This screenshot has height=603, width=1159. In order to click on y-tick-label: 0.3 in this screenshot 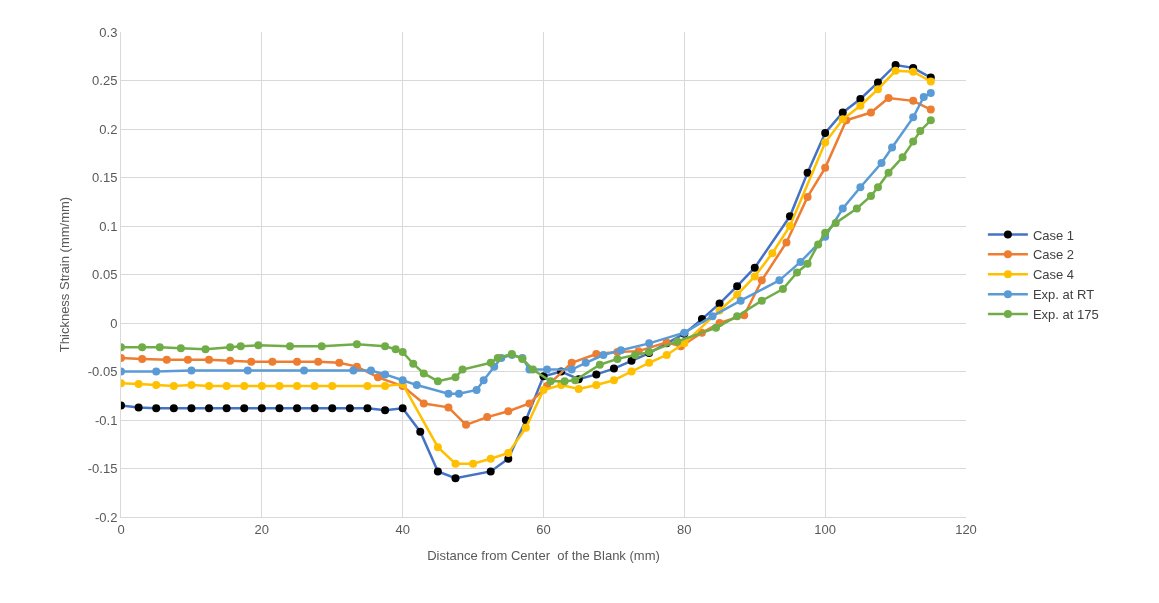, I will do `click(108, 32)`.